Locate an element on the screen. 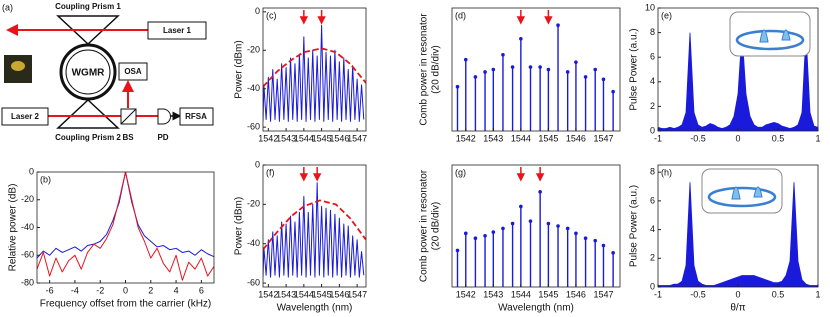 Image resolution: width=830 pixels, height=317 pixels. x-tick-label: -6 is located at coordinates (50, 290).